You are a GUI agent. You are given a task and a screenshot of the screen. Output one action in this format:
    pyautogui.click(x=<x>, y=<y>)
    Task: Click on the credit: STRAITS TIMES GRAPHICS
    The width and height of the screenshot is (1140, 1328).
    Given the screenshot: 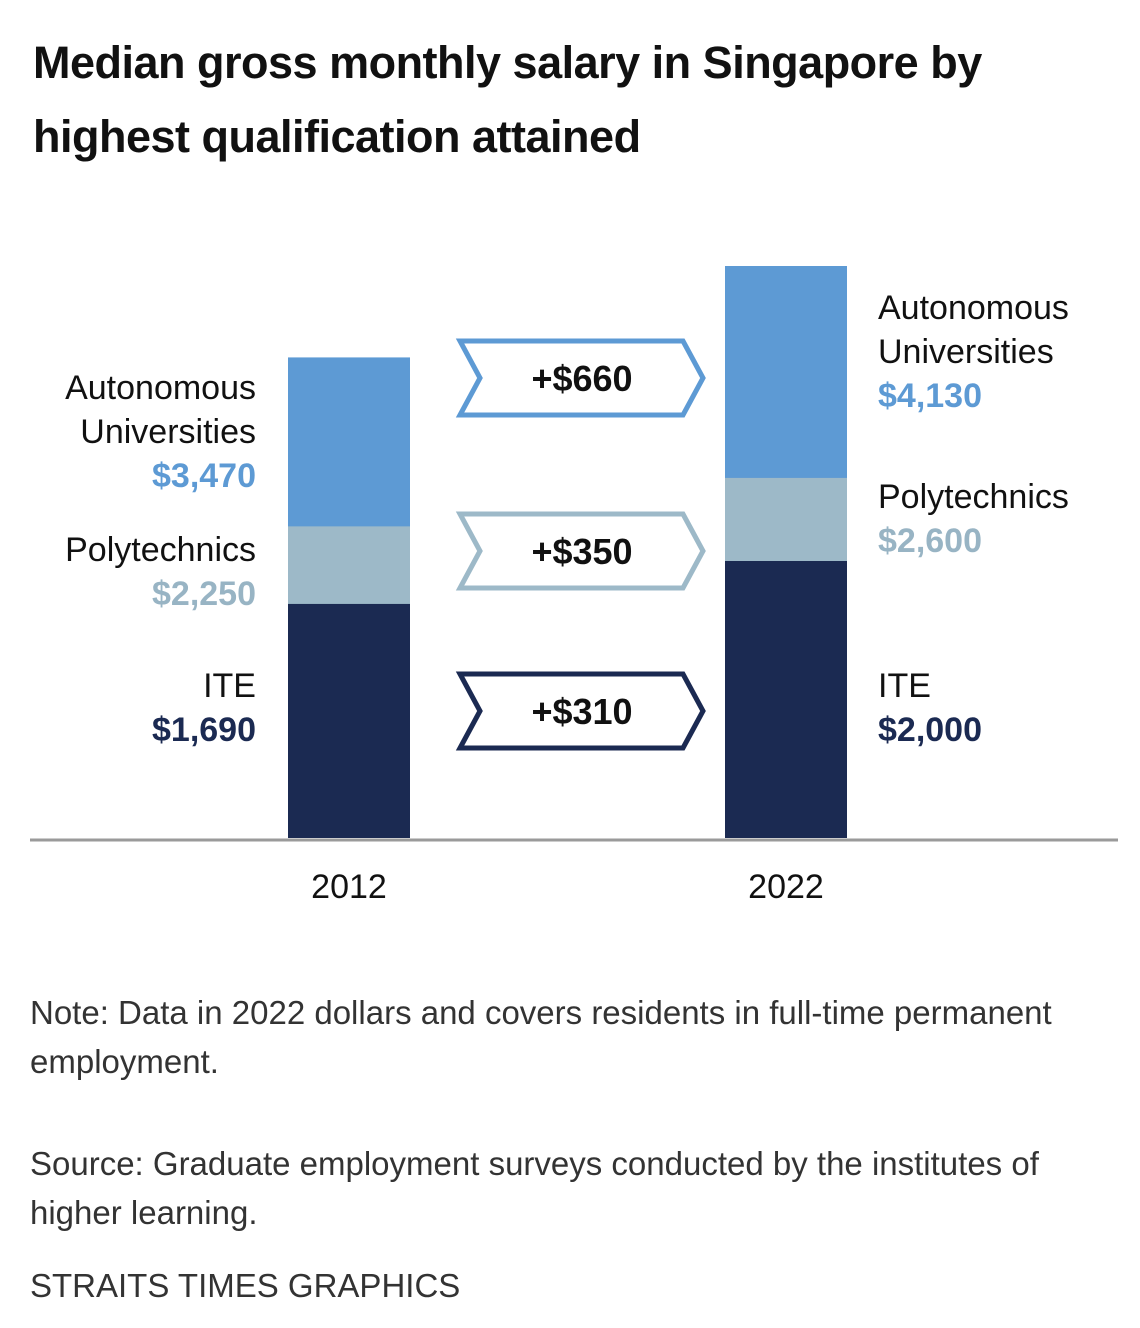 What is the action you would take?
    pyautogui.click(x=245, y=1285)
    